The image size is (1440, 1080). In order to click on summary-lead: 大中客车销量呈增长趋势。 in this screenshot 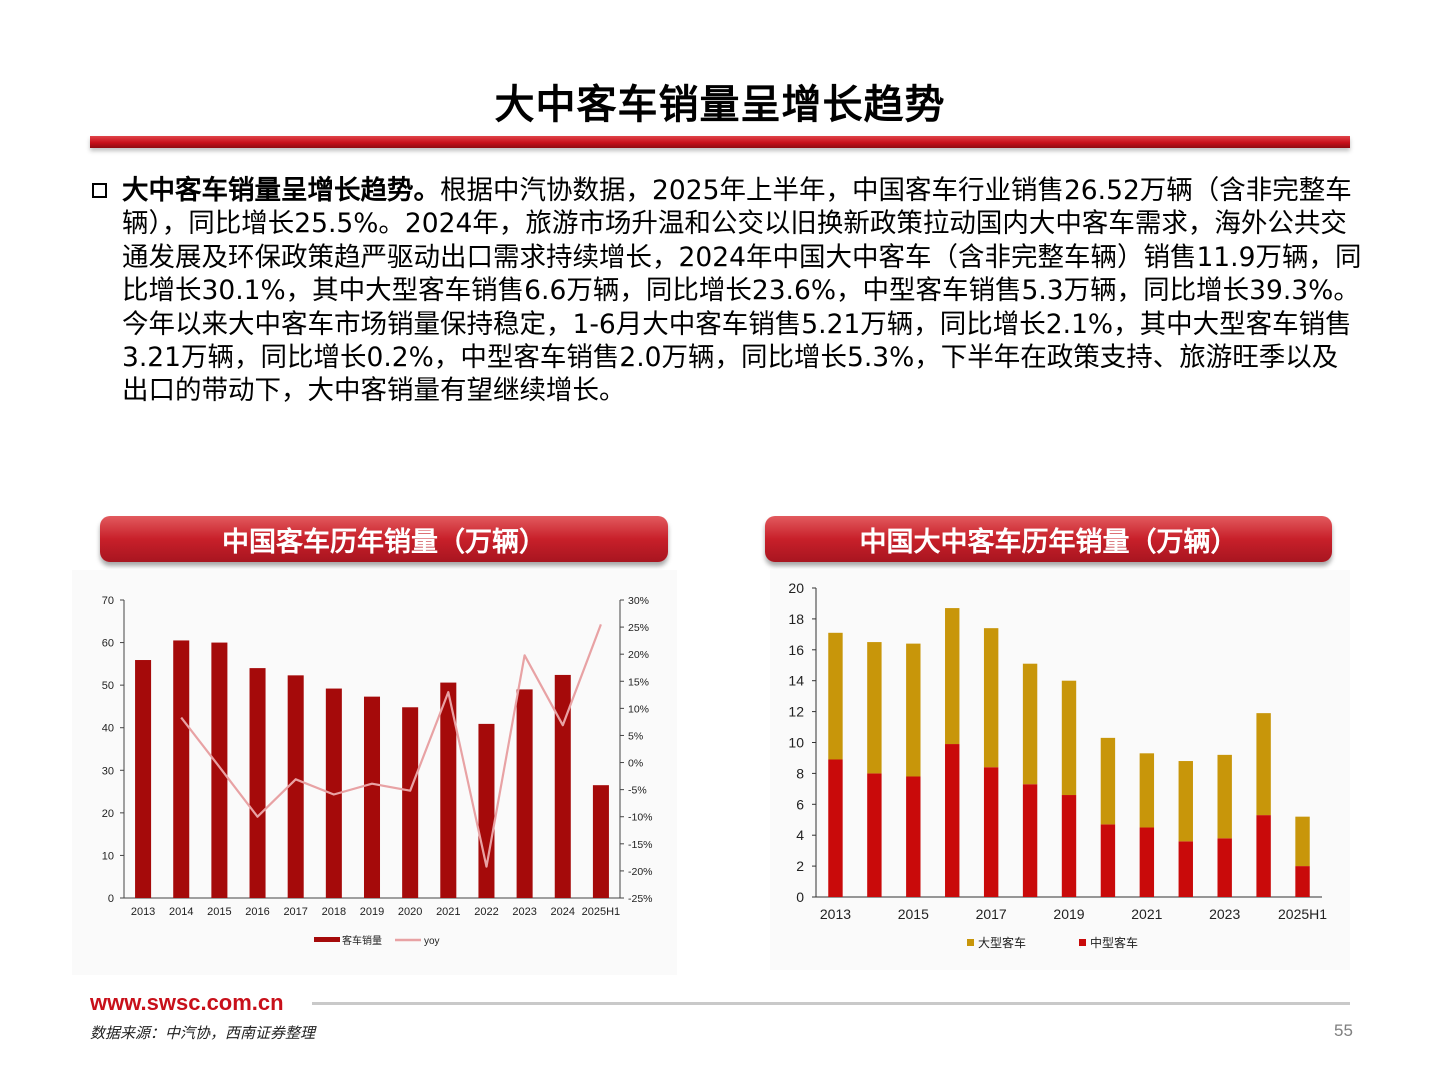, I will do `click(281, 190)`.